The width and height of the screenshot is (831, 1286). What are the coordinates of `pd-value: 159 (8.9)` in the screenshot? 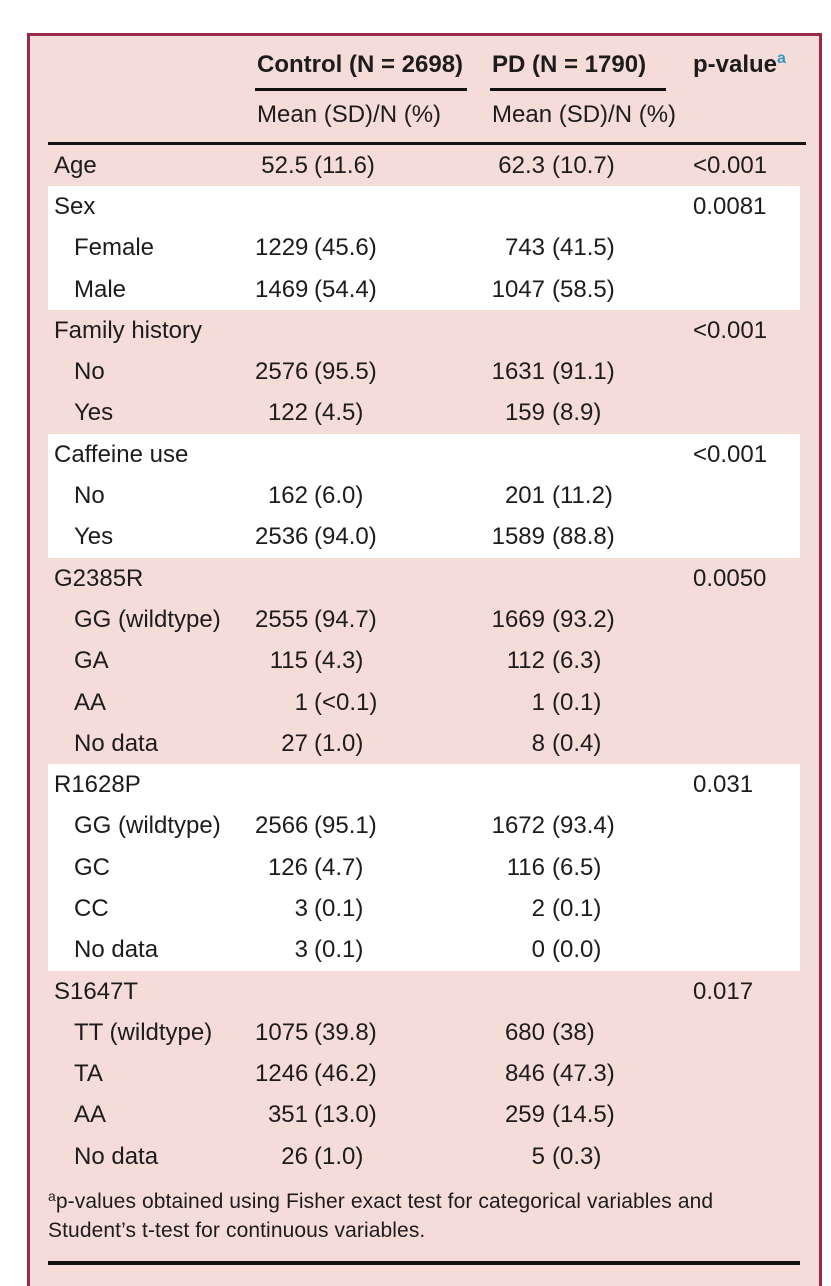 It's located at (553, 413).